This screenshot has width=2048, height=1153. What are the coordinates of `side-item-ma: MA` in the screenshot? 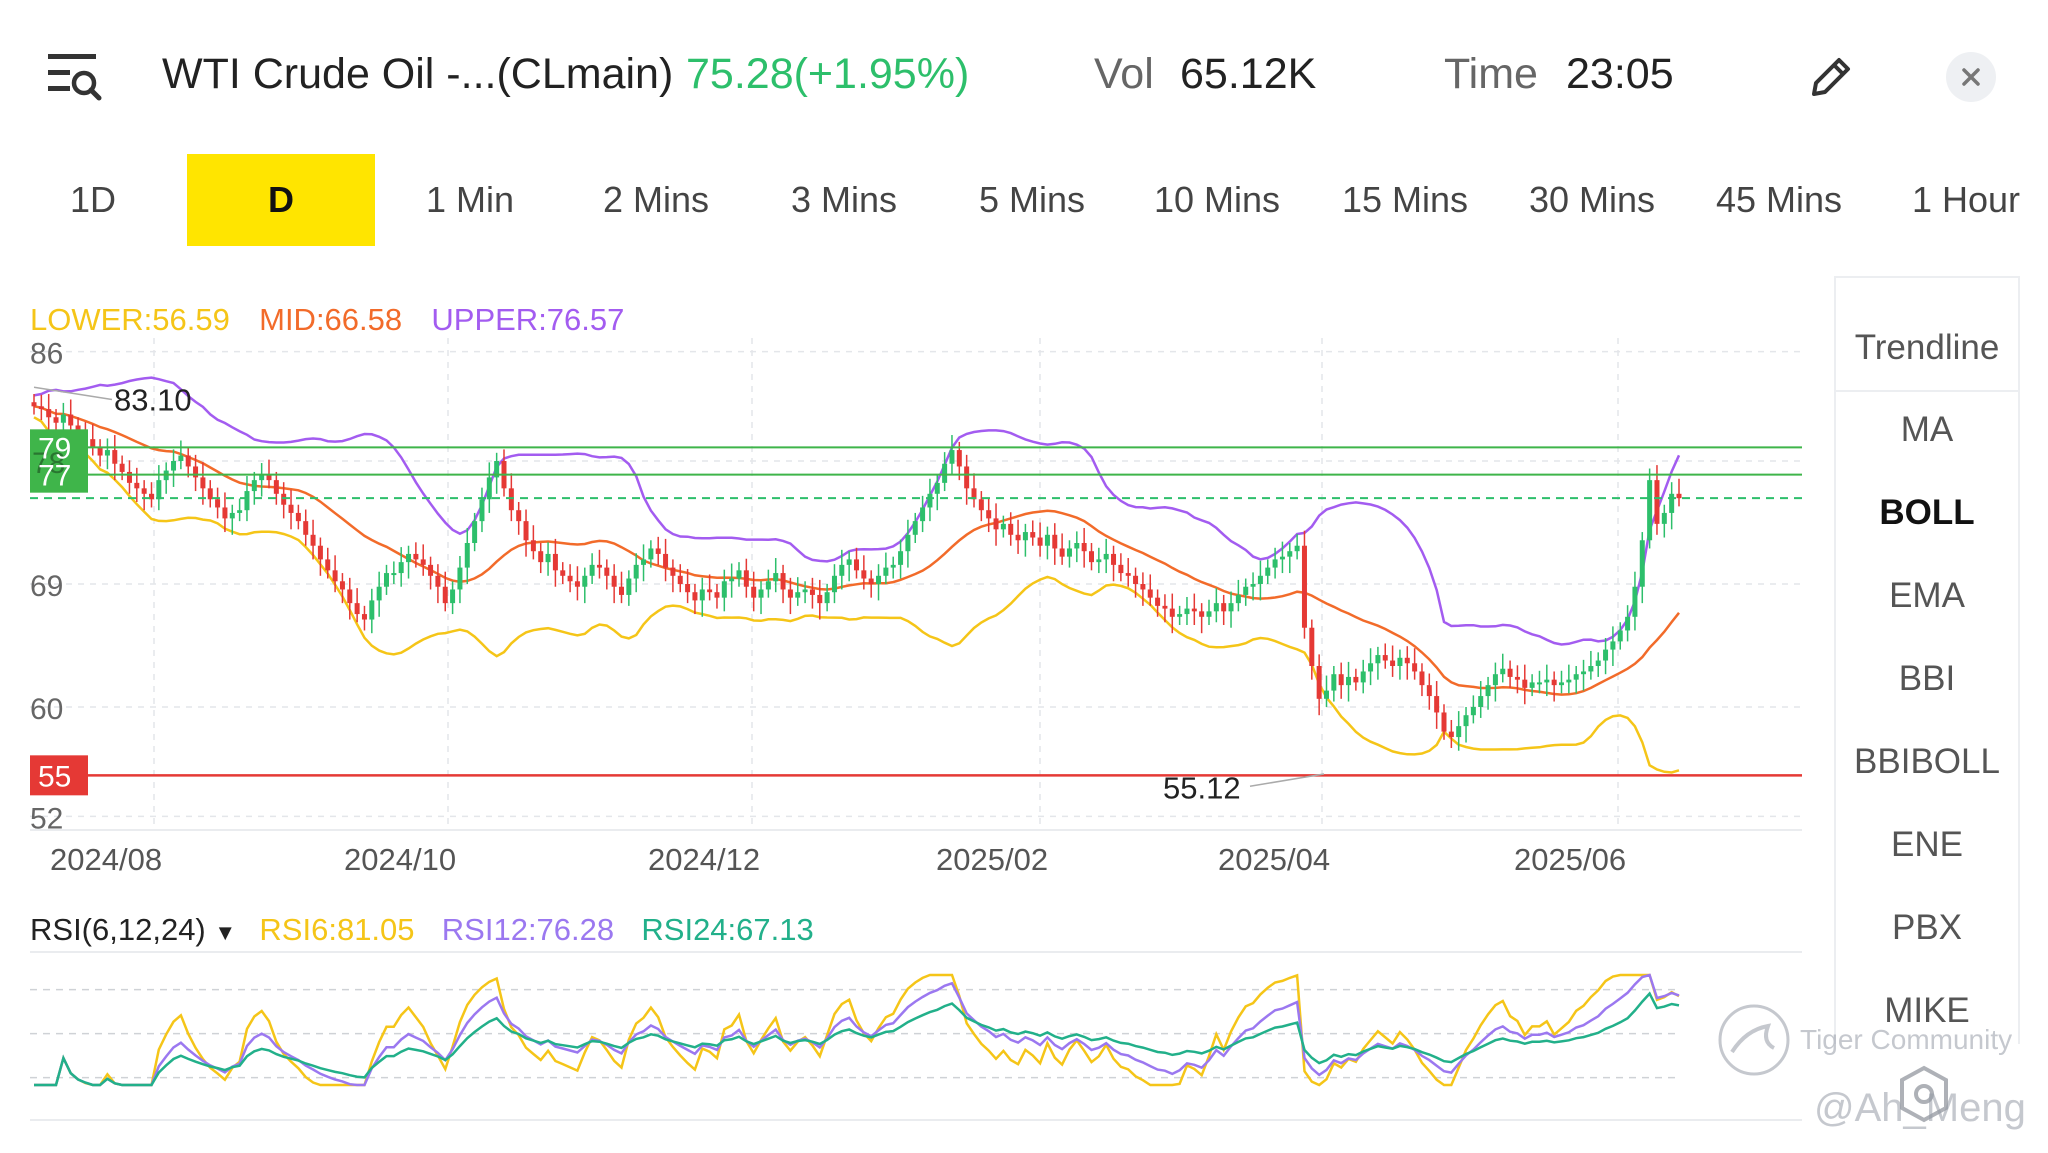 It's located at (1927, 429).